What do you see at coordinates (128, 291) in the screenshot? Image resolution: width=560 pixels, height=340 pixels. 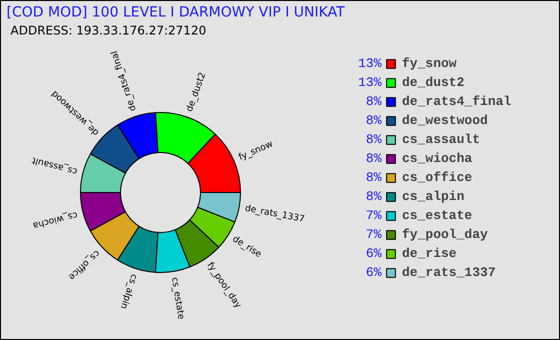 I see `slice-label: cs_alpin` at bounding box center [128, 291].